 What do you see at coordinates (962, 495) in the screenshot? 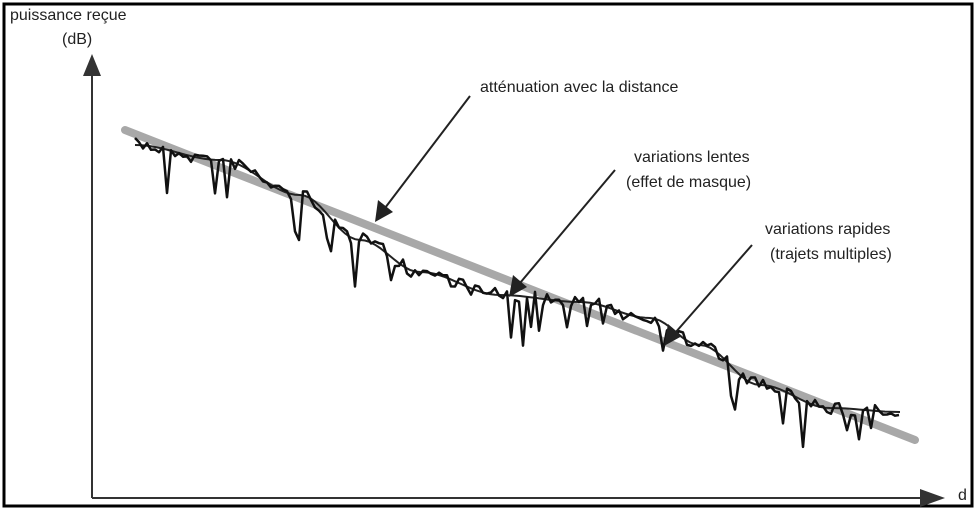
I see `x-axis-label: d` at bounding box center [962, 495].